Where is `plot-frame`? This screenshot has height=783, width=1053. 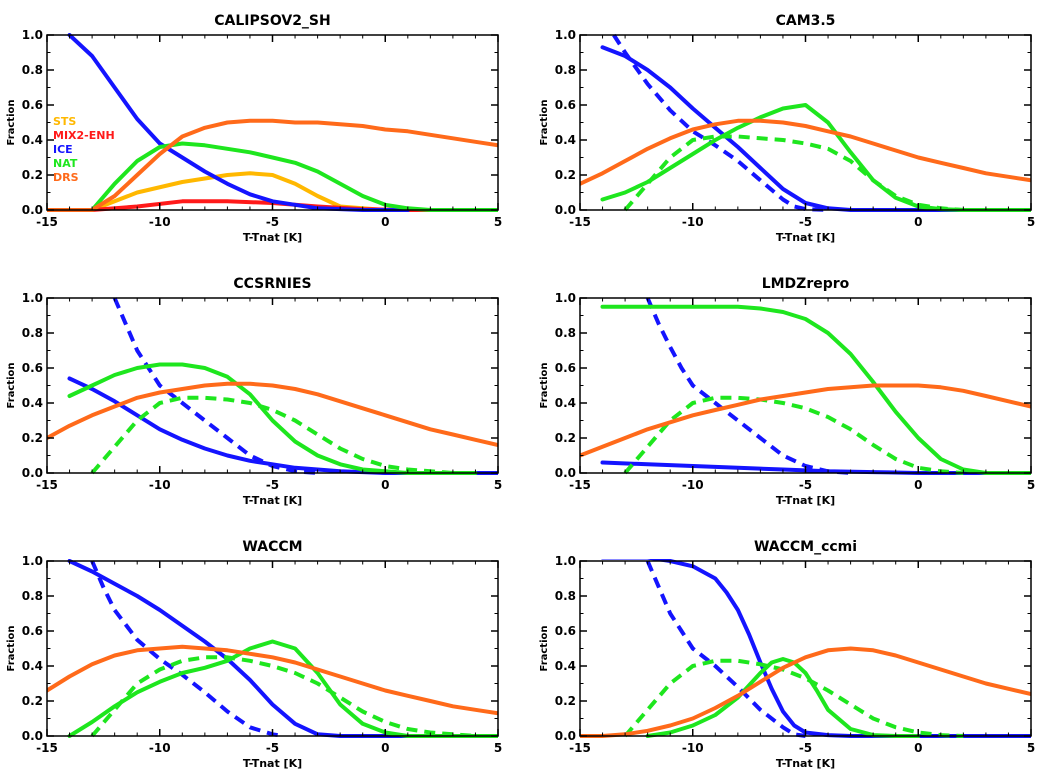 plot-frame is located at coordinates (805, 385).